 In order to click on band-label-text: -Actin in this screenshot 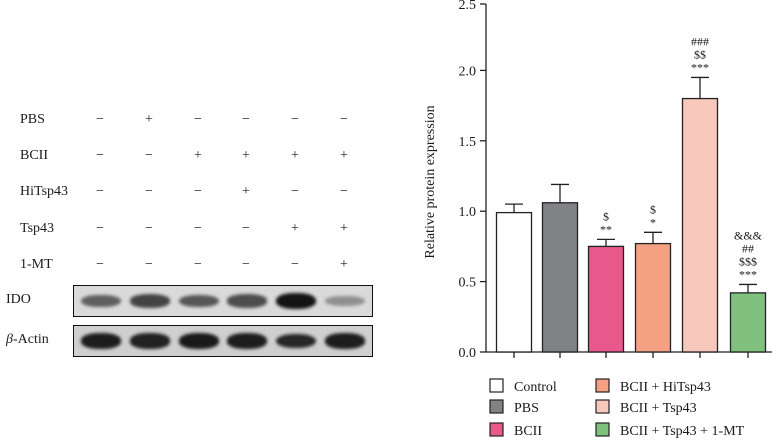, I will do `click(30, 339)`.